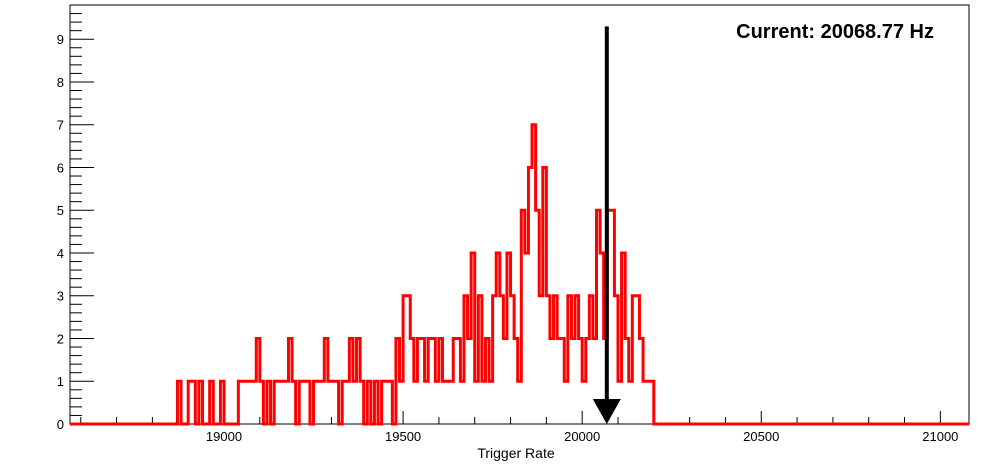  What do you see at coordinates (606, 411) in the screenshot?
I see `arrow-head` at bounding box center [606, 411].